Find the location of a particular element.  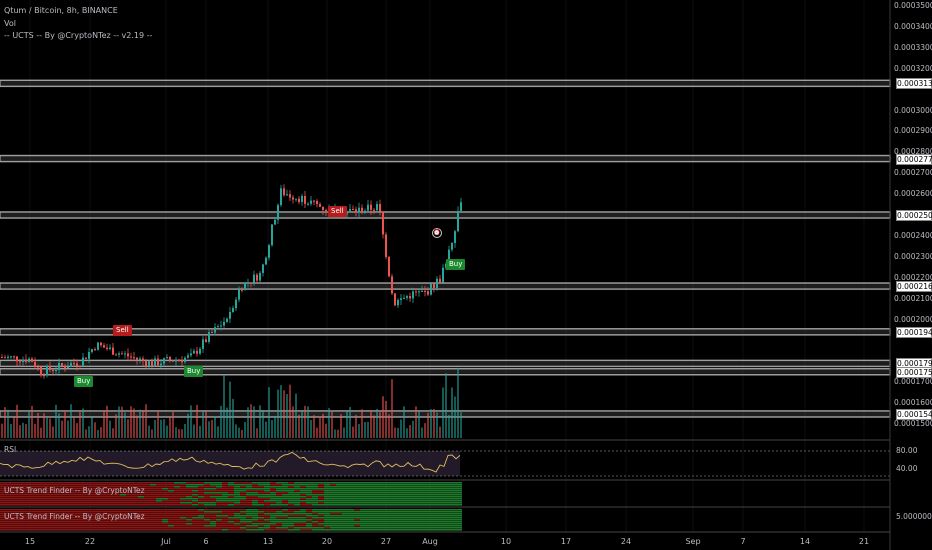

trend-finder-title-1: UCTS Trend Finder -- By @CryptoNTez is located at coordinates (74, 490).